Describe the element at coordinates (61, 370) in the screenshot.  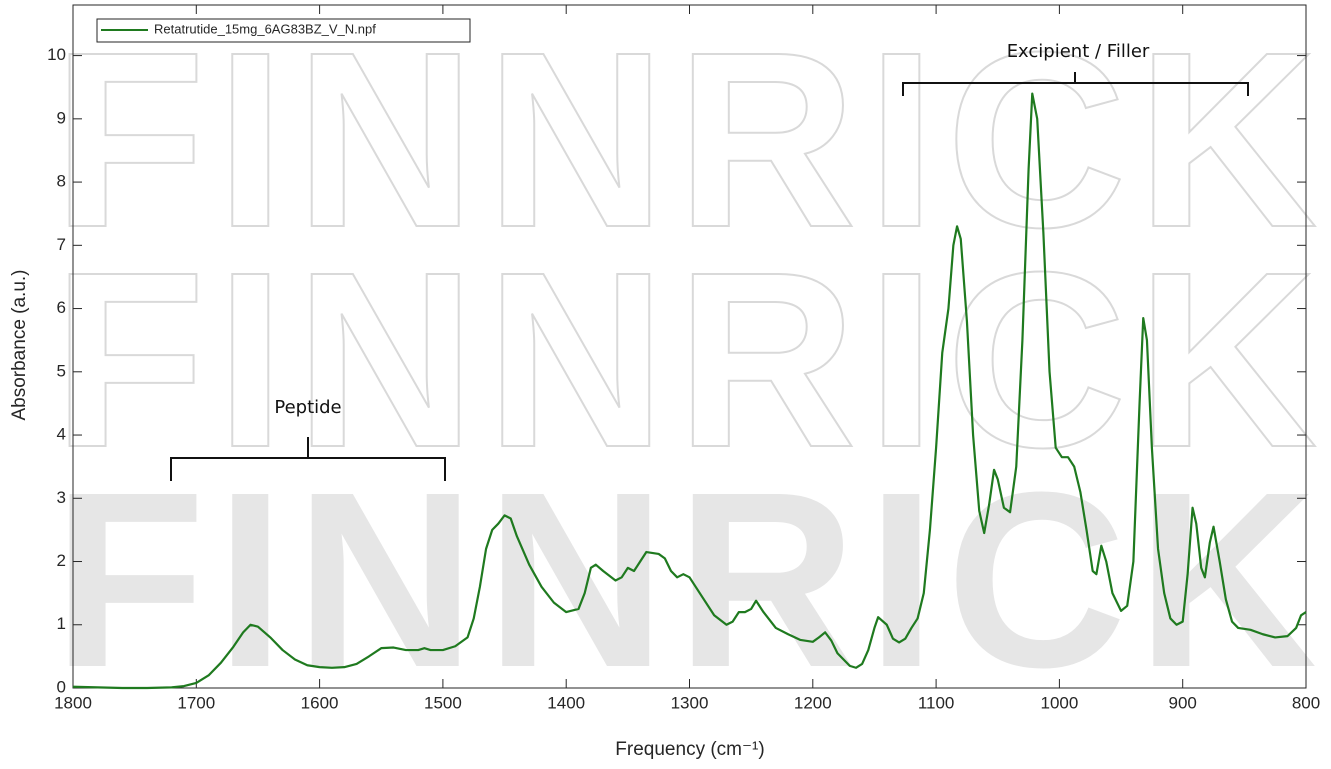
I see `y-tick-label: 5` at that location.